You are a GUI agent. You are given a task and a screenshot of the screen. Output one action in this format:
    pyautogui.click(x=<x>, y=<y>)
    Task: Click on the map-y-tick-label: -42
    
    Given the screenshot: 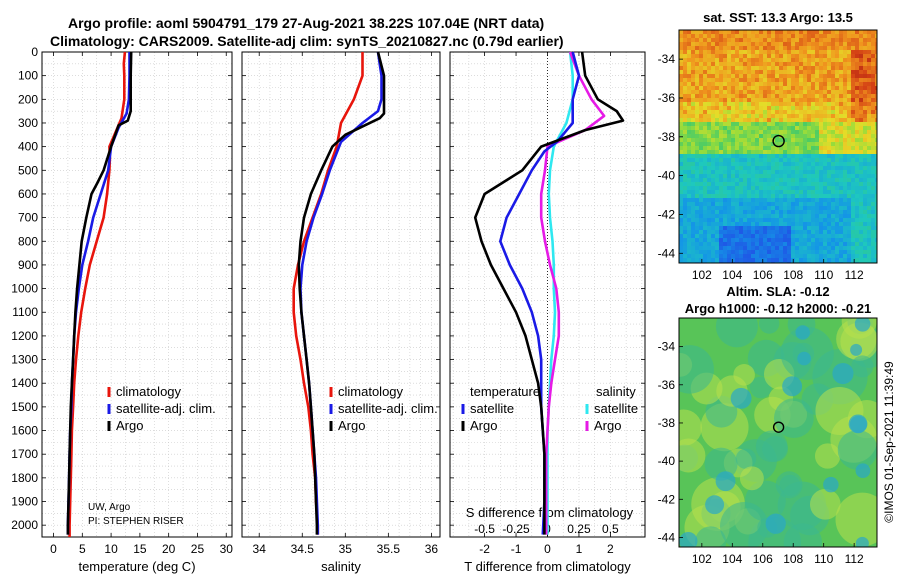 What is the action you would take?
    pyautogui.click(x=667, y=499)
    